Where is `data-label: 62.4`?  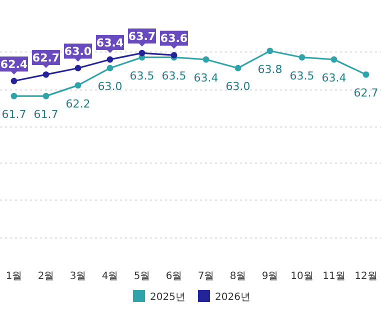 data-label: 62.4 is located at coordinates (14, 65).